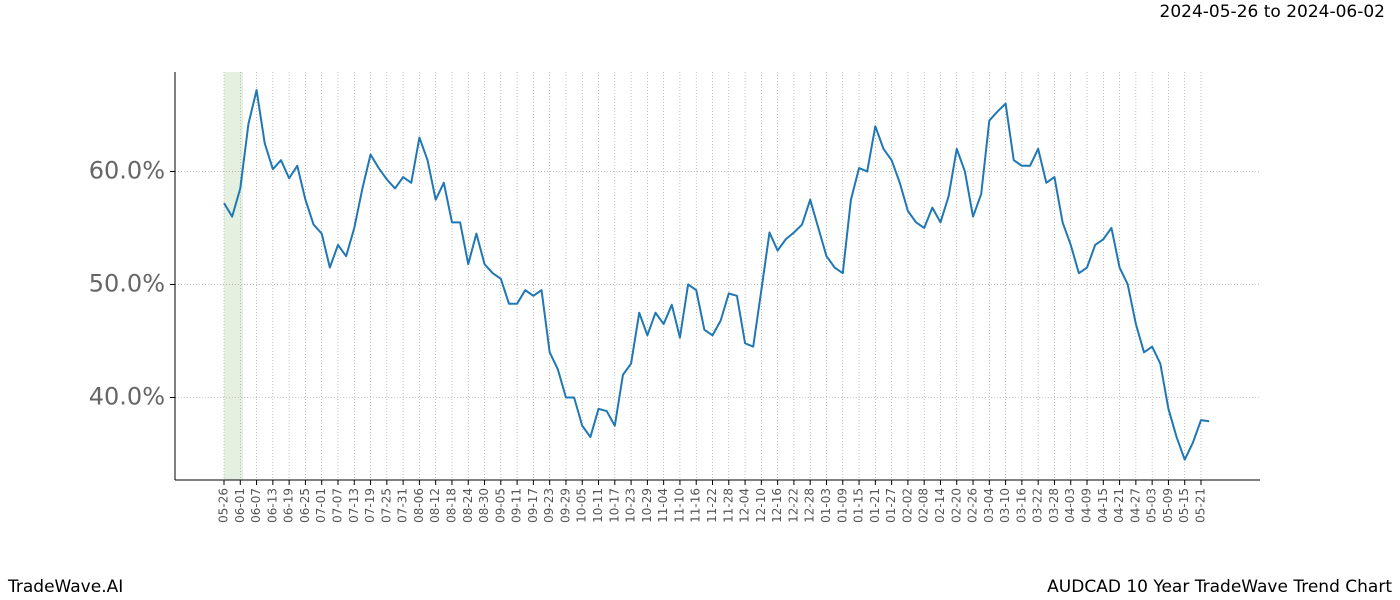 Image resolution: width=1400 pixels, height=600 pixels. Describe the element at coordinates (370, 505) in the screenshot. I see `x-tick-label: 07-19` at that location.